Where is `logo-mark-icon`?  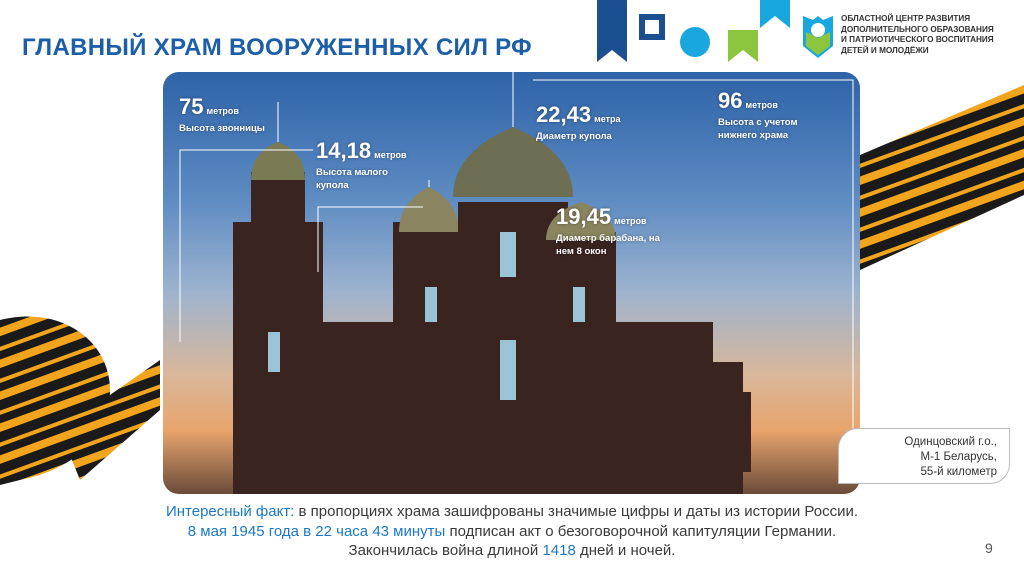 logo-mark-icon is located at coordinates (818, 37).